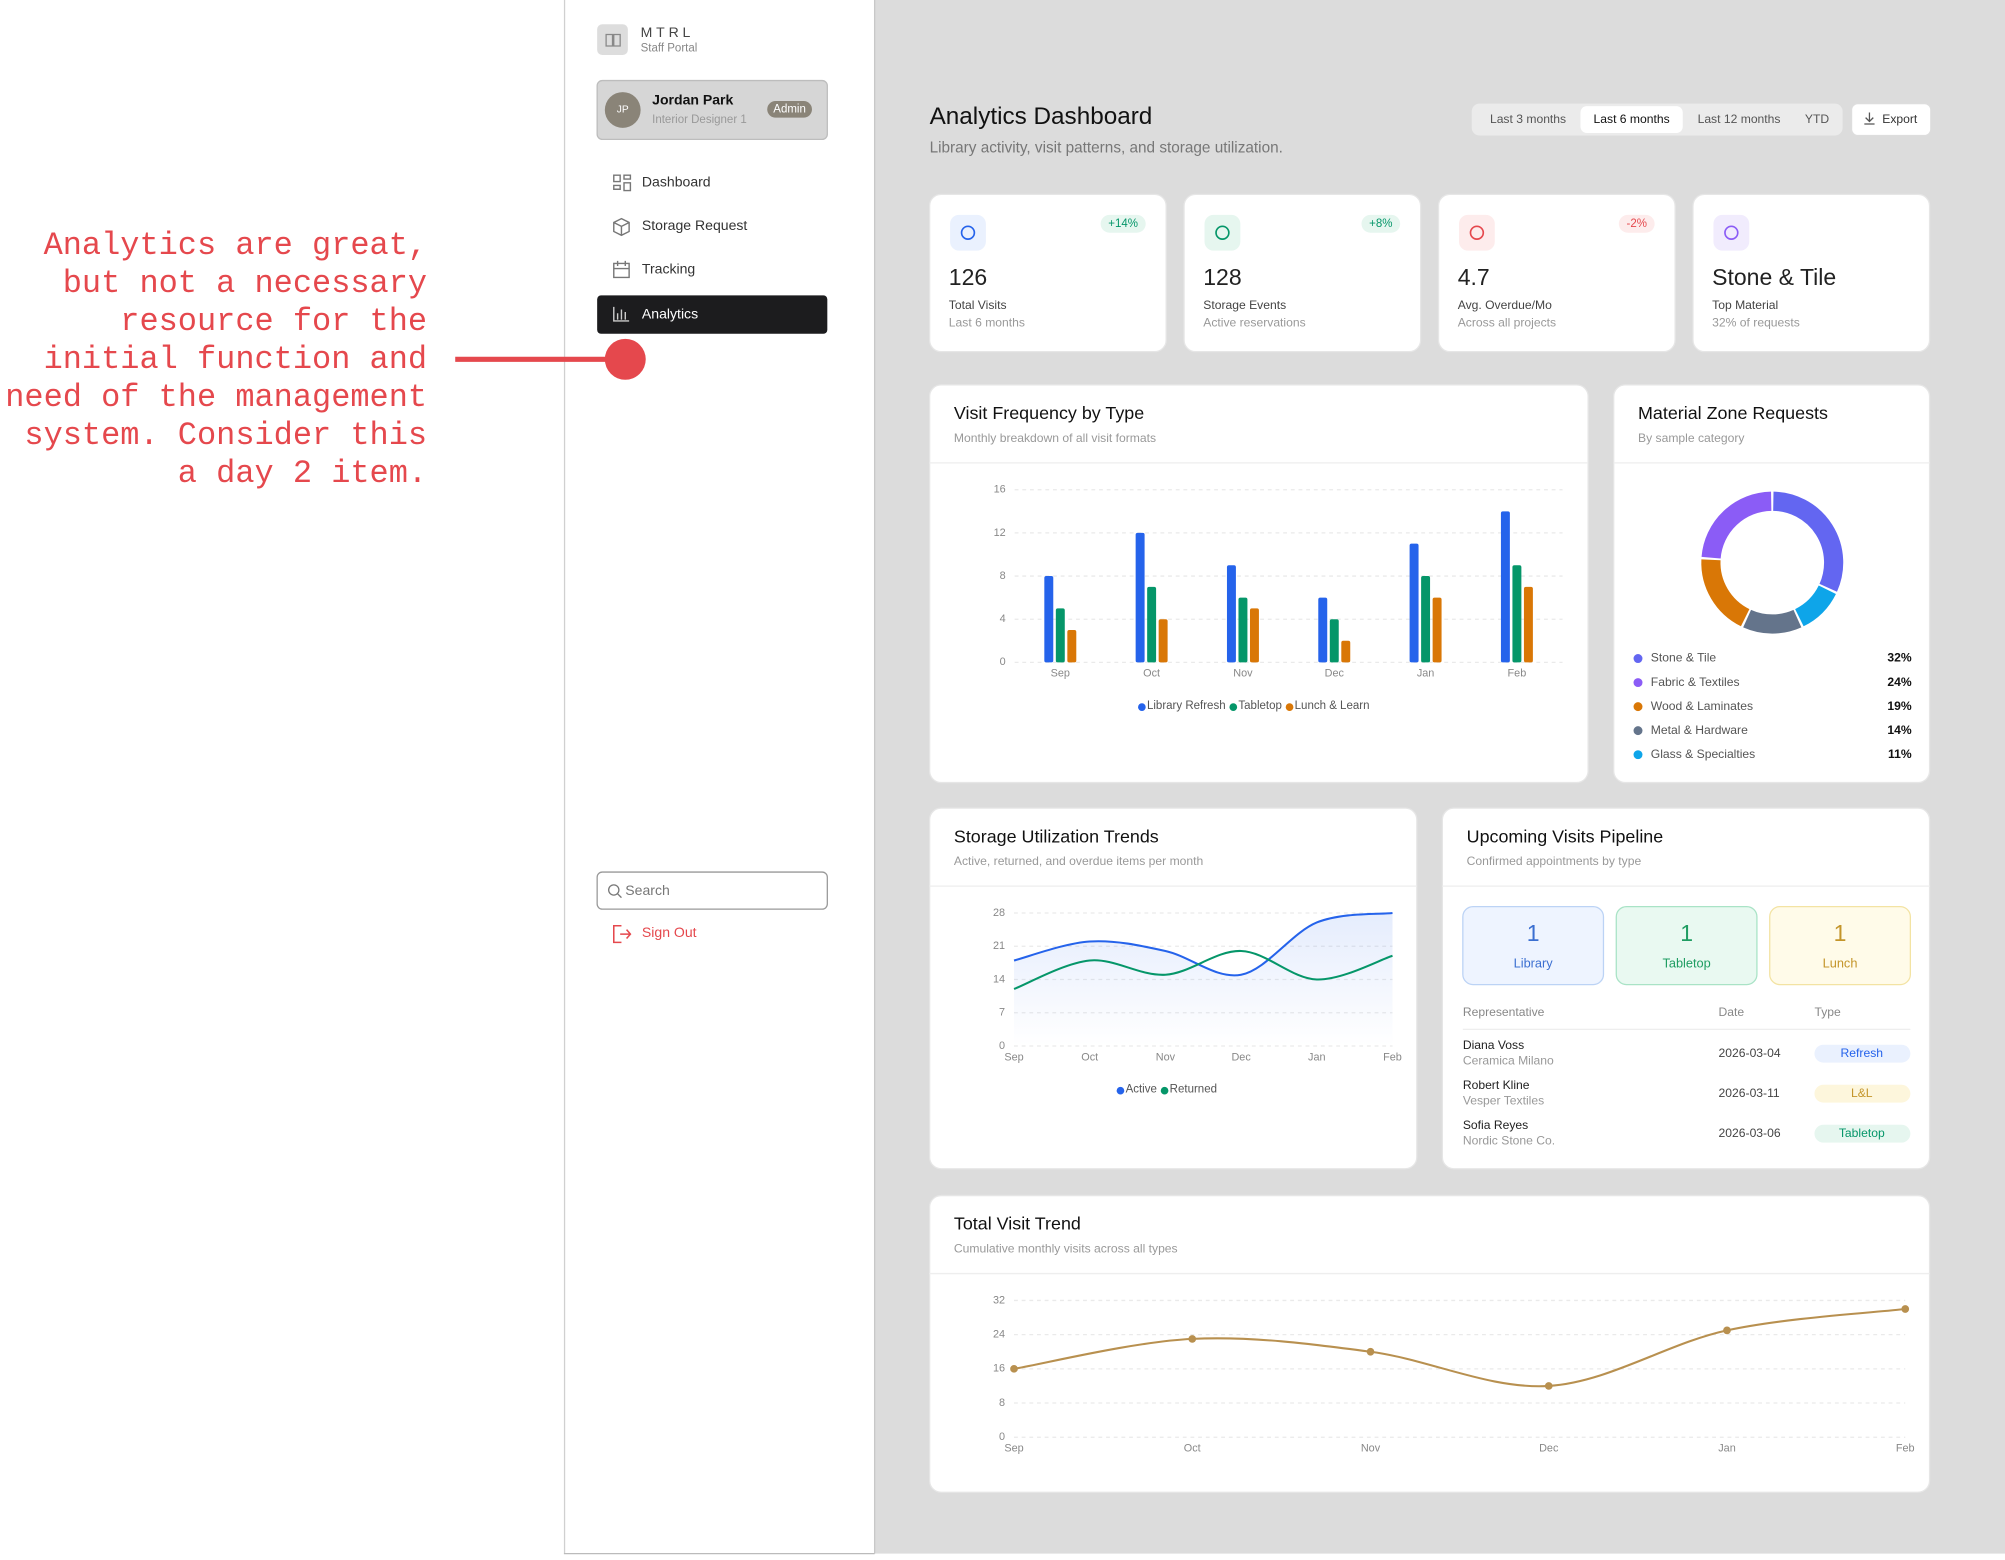 This screenshot has height=1560, width=2005. I want to click on user-badge, so click(789, 109).